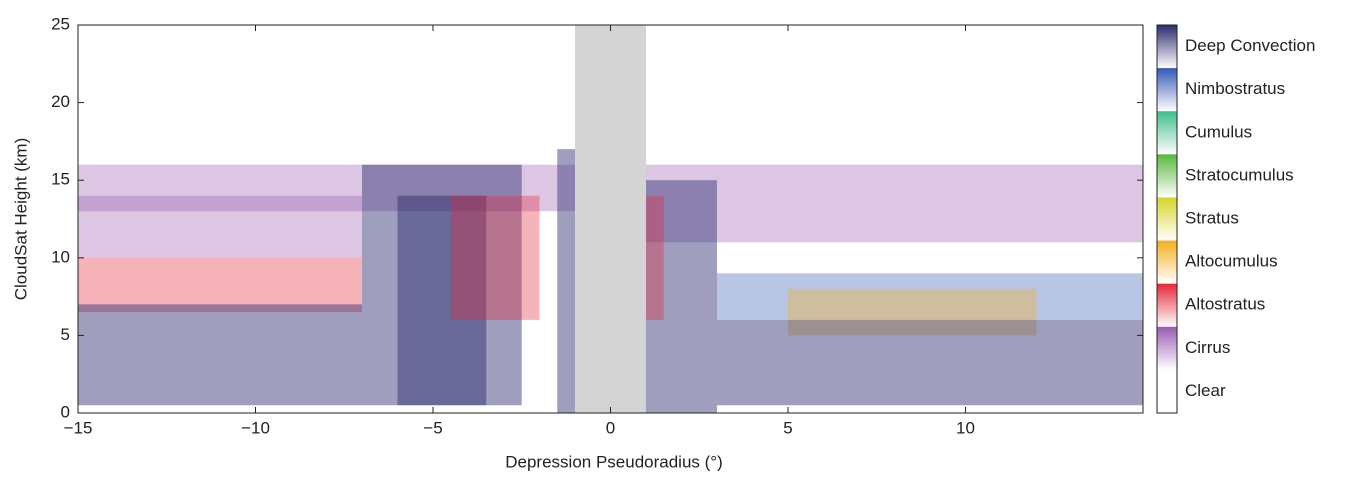  Describe the element at coordinates (965, 427) in the screenshot. I see `x-tick-label: 10` at that location.